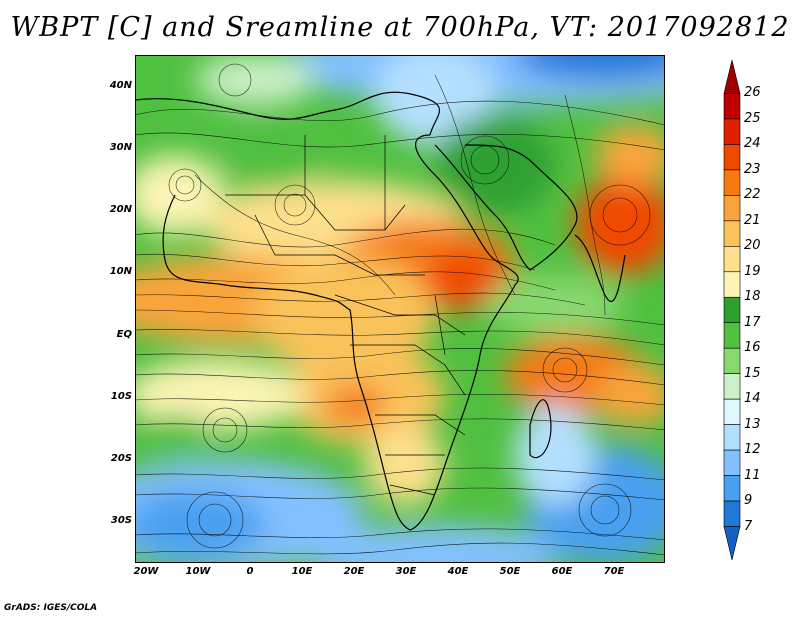 The width and height of the screenshot is (800, 618). I want to click on colorbar-label: 22, so click(752, 195).